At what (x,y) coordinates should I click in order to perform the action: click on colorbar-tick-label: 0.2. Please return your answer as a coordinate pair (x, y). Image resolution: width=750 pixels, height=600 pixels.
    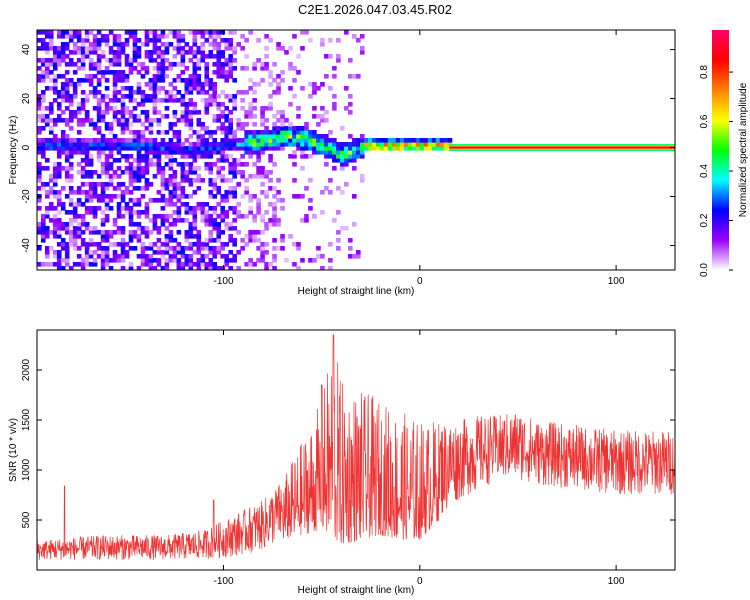
    Looking at the image, I should click on (704, 220).